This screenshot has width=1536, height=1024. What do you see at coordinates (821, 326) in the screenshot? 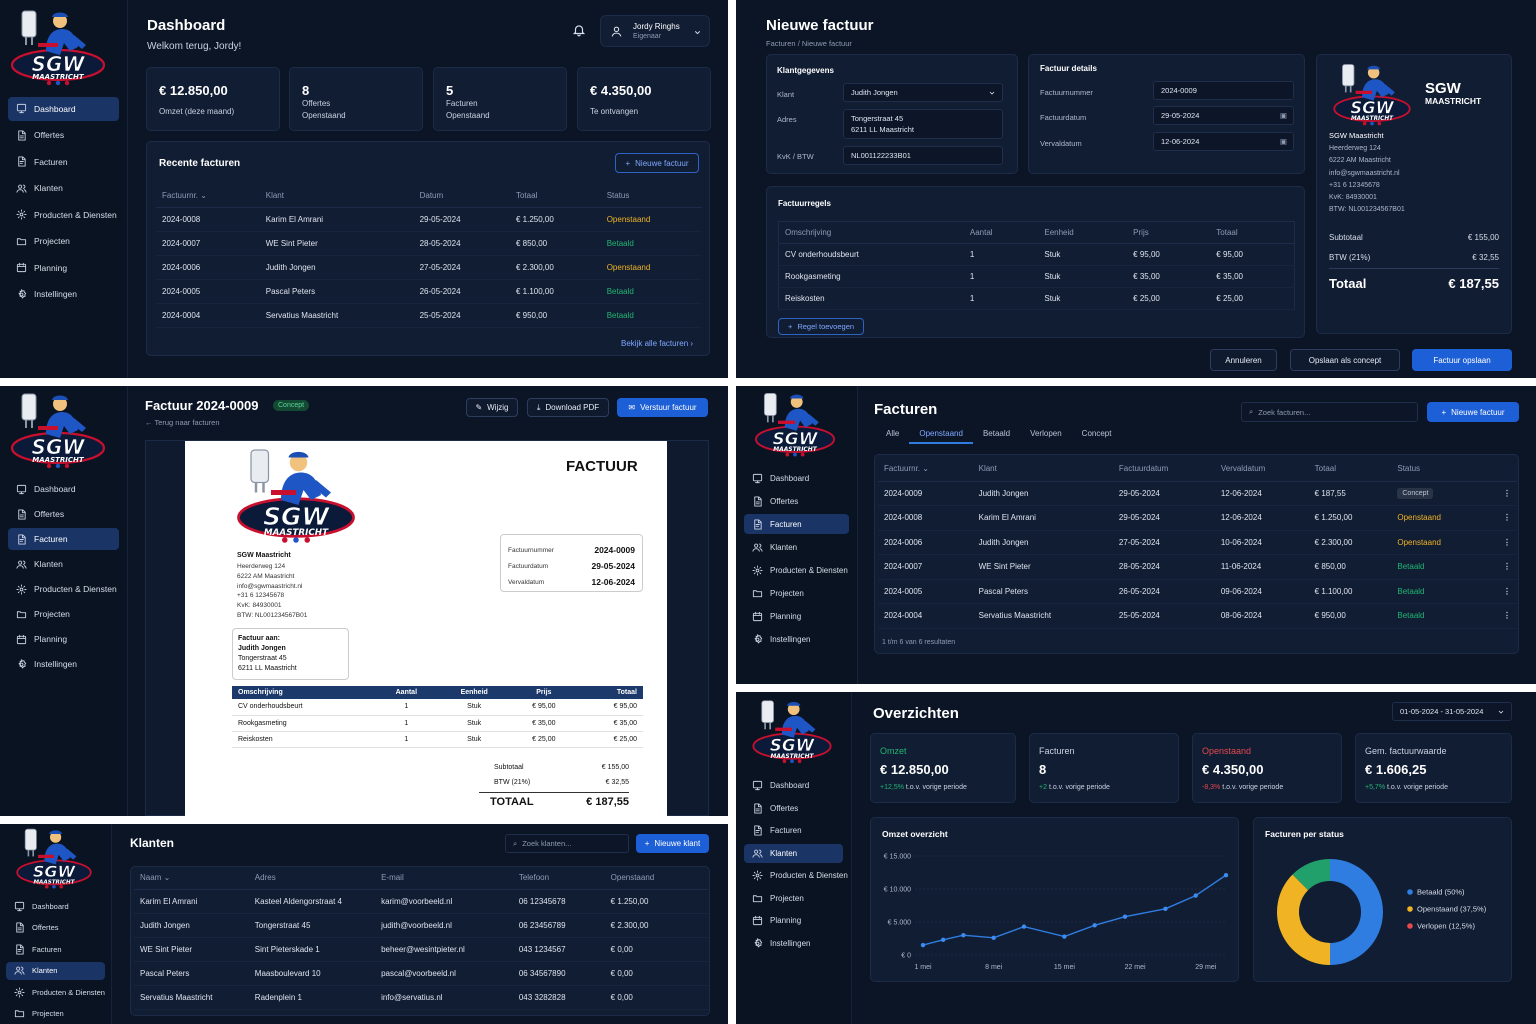
I see `add-line-button: + Regel toevoegen` at bounding box center [821, 326].